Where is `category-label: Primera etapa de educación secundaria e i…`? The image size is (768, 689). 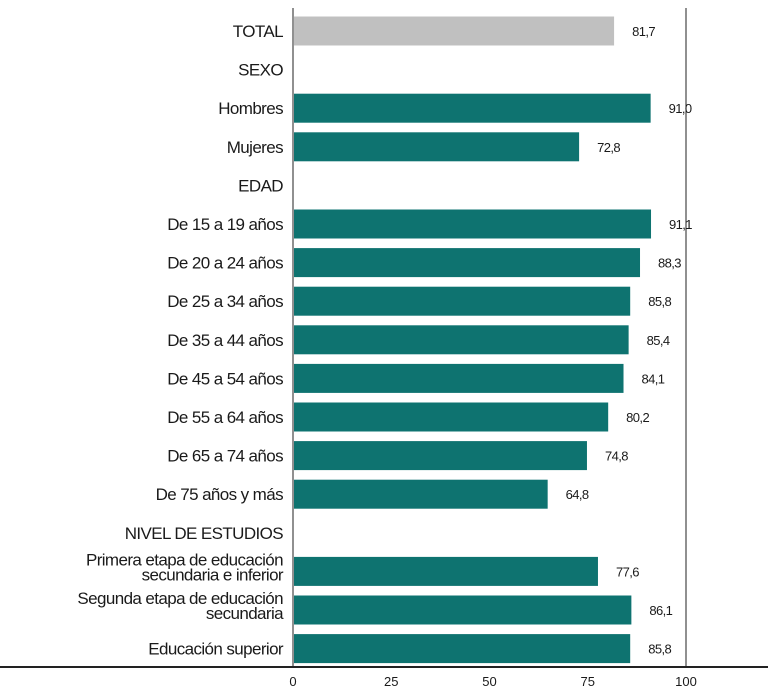
category-label: Primera etapa de educación secundaria e i… is located at coordinates (185, 567).